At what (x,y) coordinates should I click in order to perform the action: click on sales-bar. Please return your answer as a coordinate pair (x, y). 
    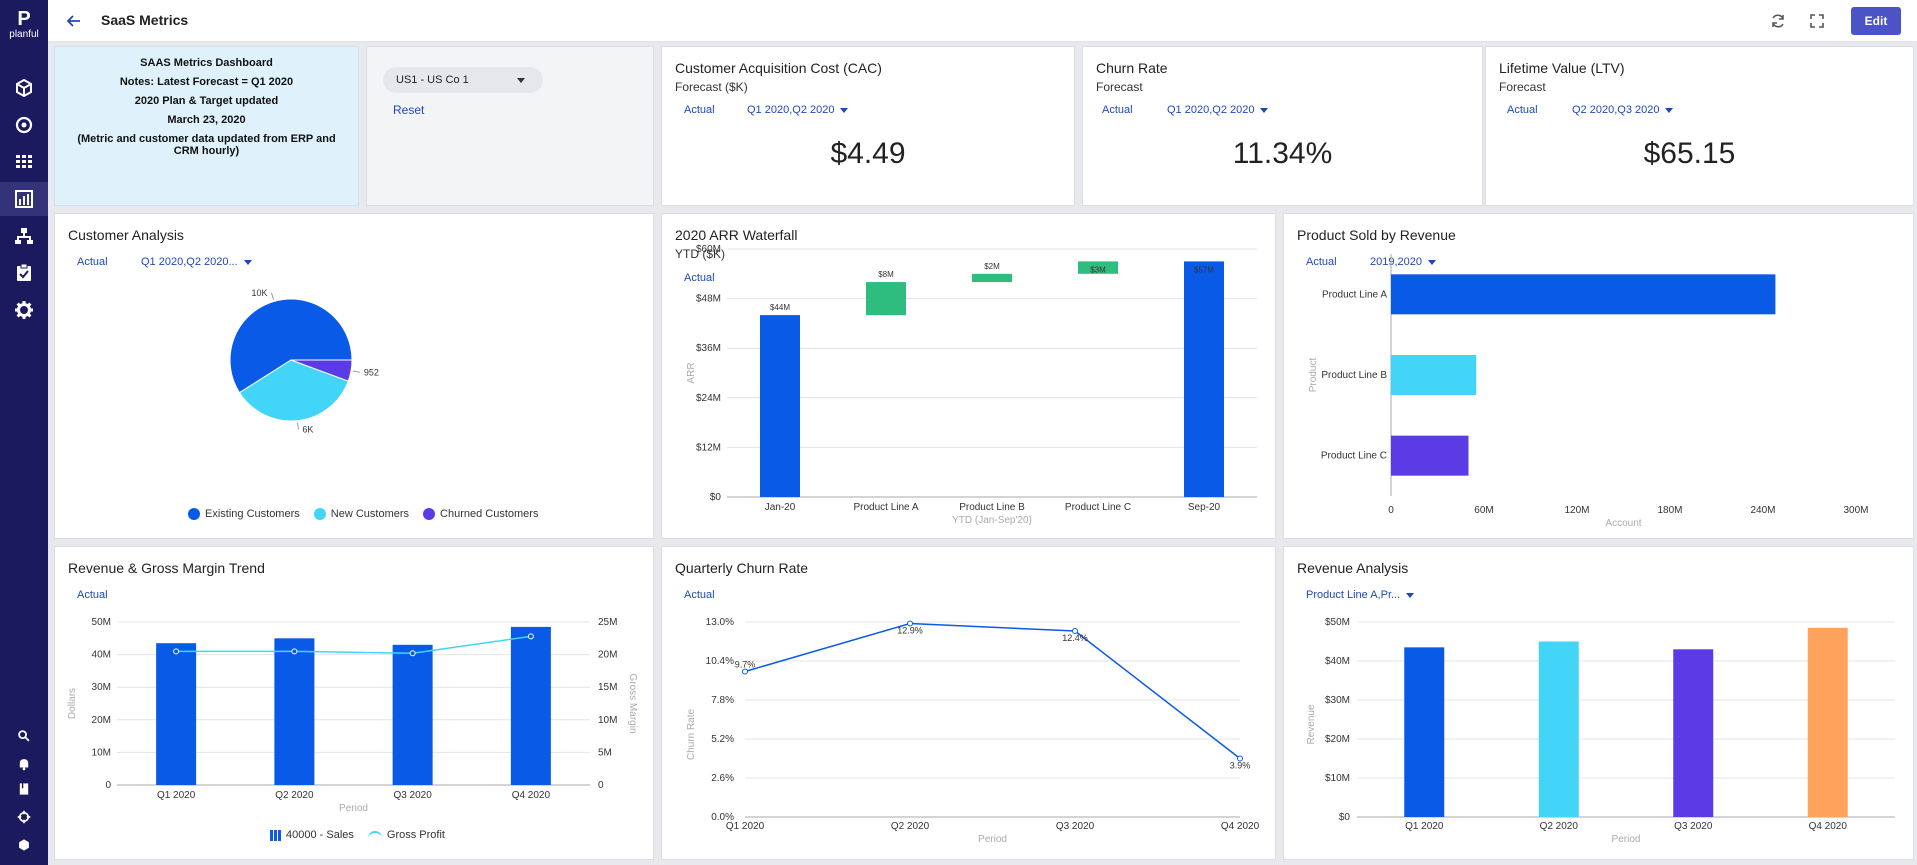
    Looking at the image, I should click on (294, 711).